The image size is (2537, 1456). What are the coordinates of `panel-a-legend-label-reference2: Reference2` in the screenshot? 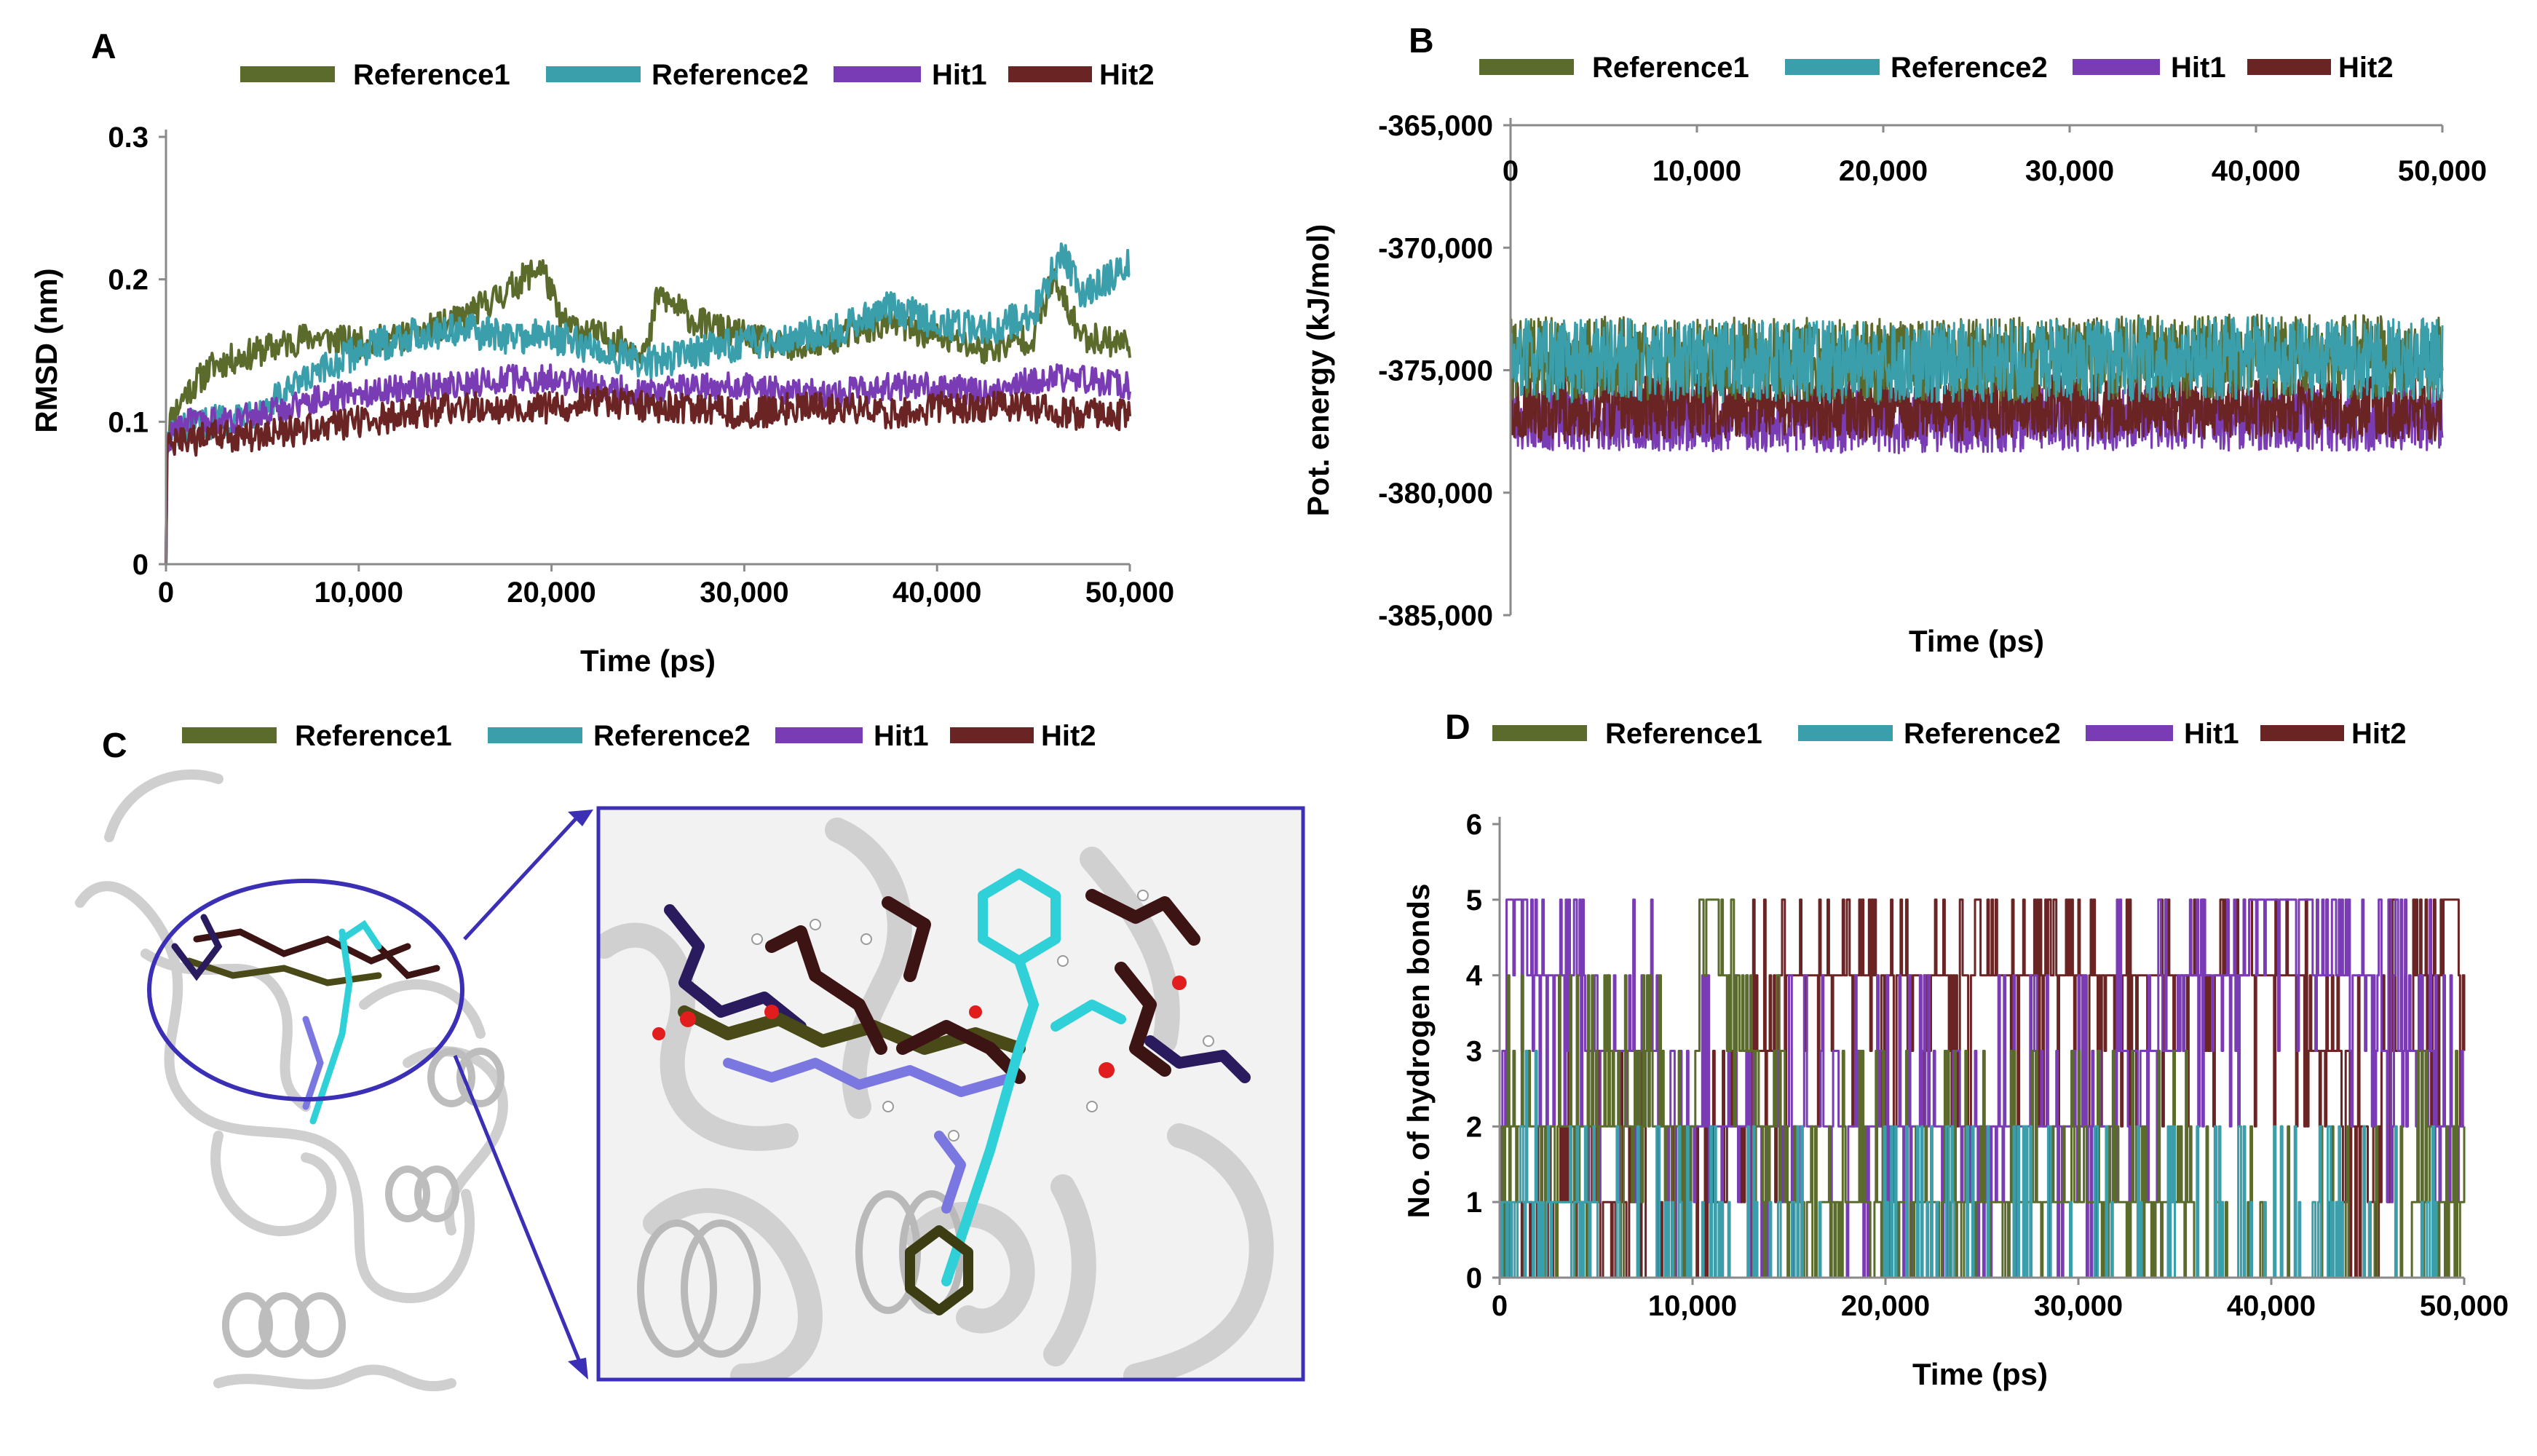 It's located at (731, 75).